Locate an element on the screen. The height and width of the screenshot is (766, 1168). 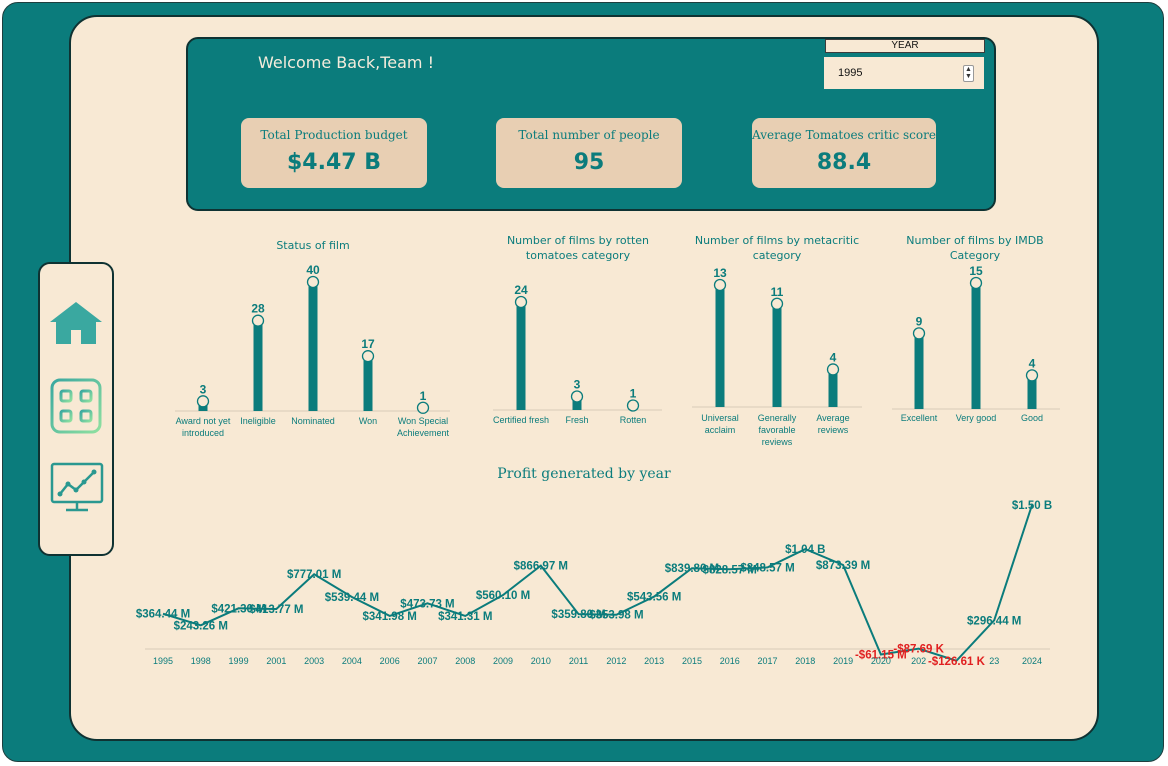
year-tick-label: 2016 is located at coordinates (730, 661).